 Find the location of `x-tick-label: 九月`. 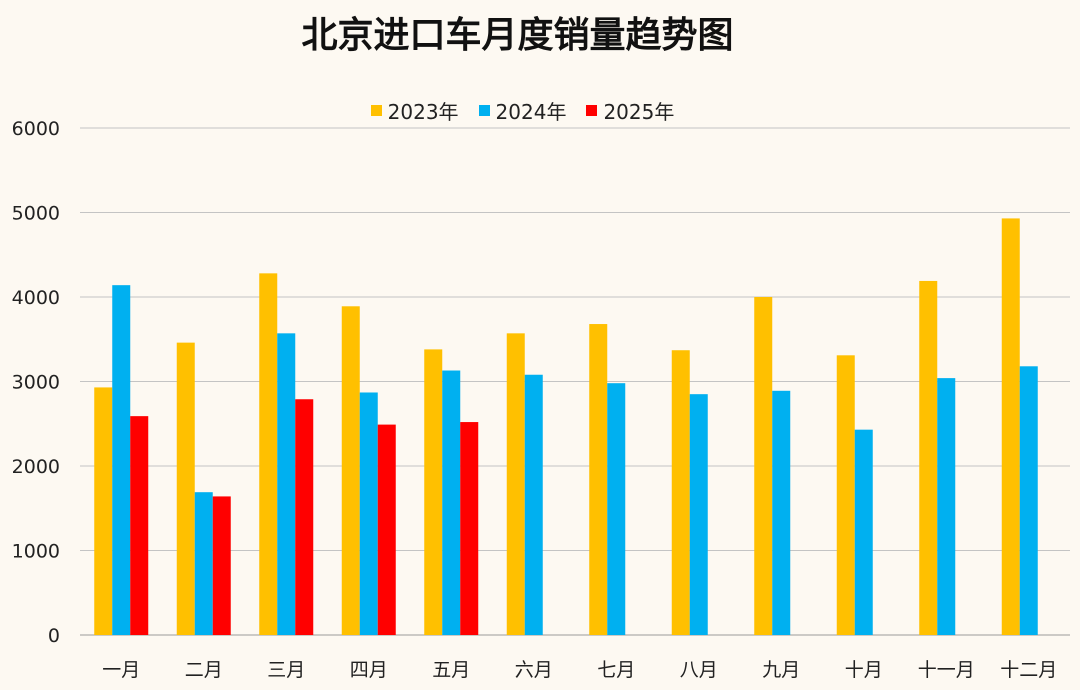

x-tick-label: 九月 is located at coordinates (781, 670).